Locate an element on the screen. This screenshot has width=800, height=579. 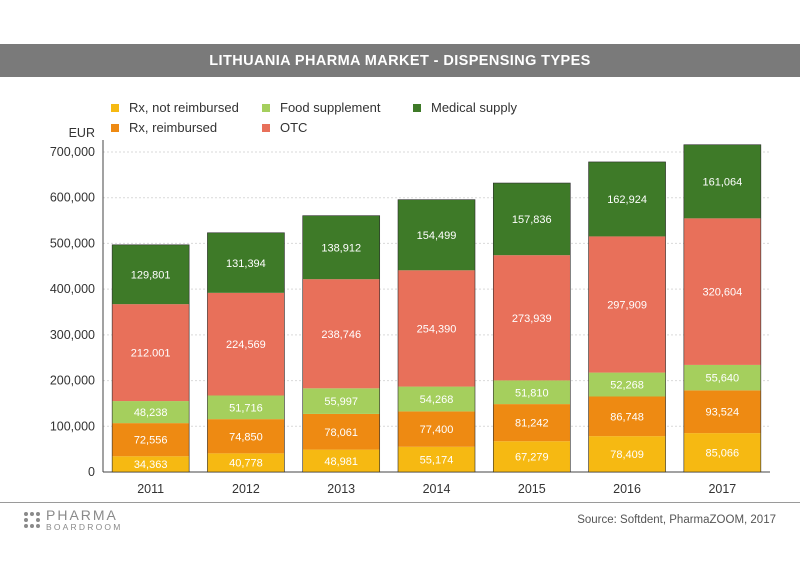
data-label: 129,801 is located at coordinates (151, 275).